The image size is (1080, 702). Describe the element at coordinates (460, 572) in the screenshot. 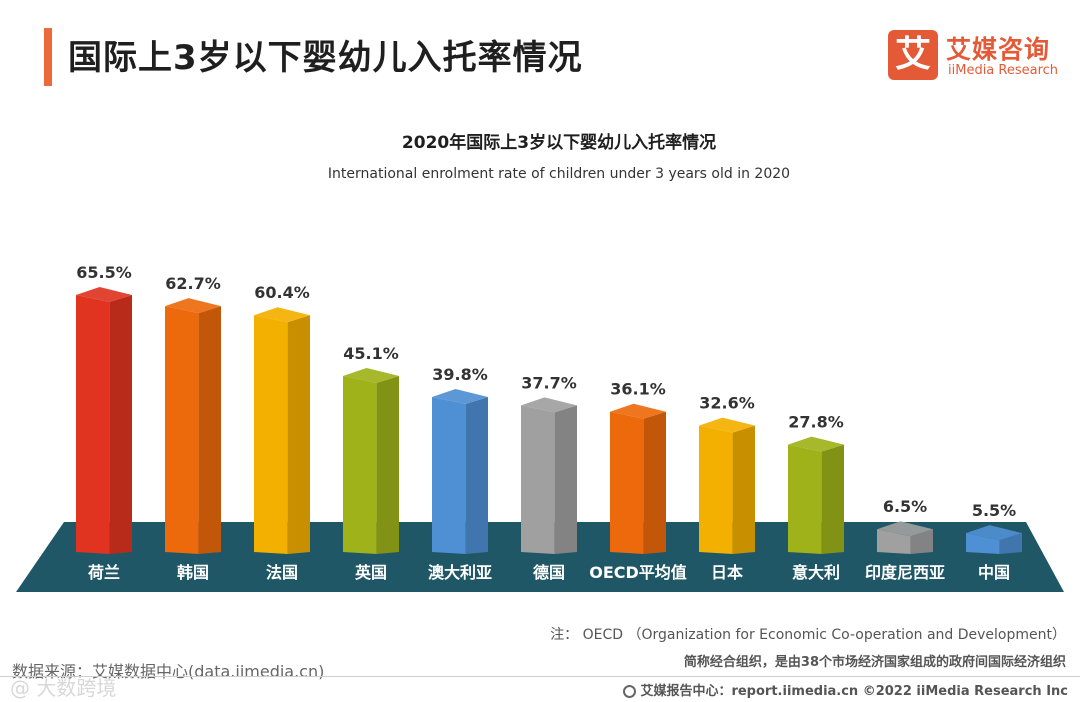

I see `category-label-4: 澳大利亚` at that location.